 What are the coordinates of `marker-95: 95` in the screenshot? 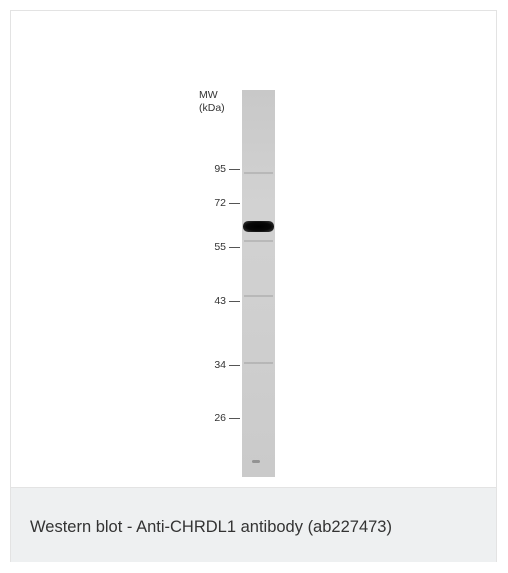 It's located at (219, 169).